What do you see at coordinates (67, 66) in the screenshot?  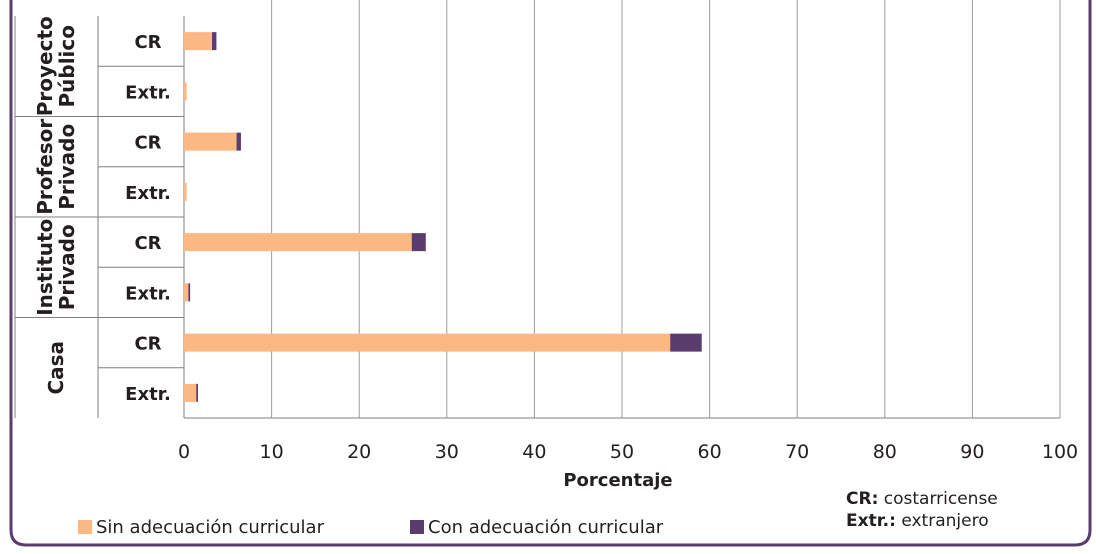 I see `group-label: Público` at bounding box center [67, 66].